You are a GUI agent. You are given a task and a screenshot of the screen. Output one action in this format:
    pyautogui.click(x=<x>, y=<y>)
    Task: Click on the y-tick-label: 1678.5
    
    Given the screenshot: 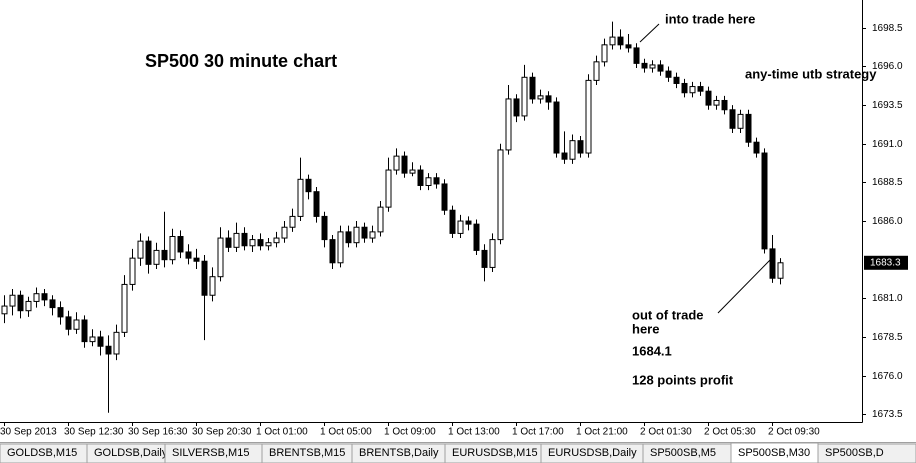 What is the action you would take?
    pyautogui.click(x=887, y=337)
    